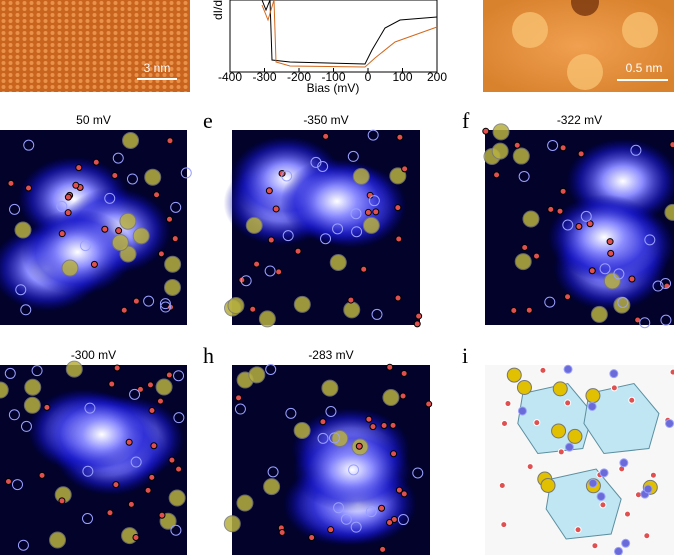 The image size is (674, 555). I want to click on x-tick-label: -200, so click(299, 77).